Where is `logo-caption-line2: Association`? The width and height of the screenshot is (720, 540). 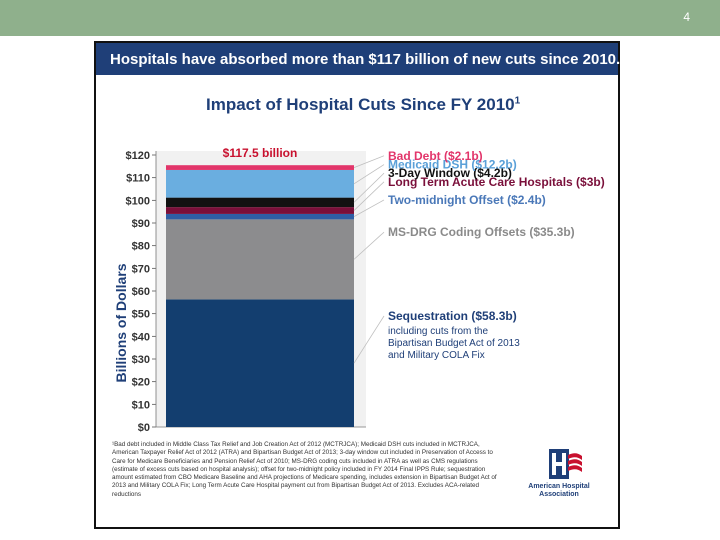
logo-caption-line2: Association is located at coordinates (559, 494).